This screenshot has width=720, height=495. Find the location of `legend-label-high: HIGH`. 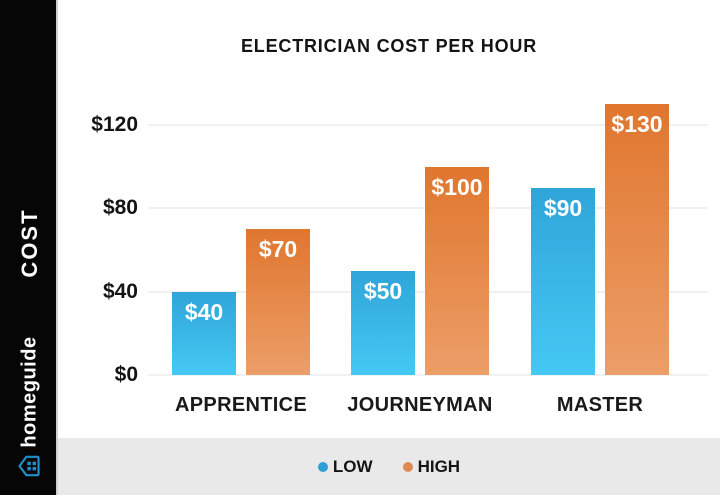

legend-label-high: HIGH is located at coordinates (439, 466).